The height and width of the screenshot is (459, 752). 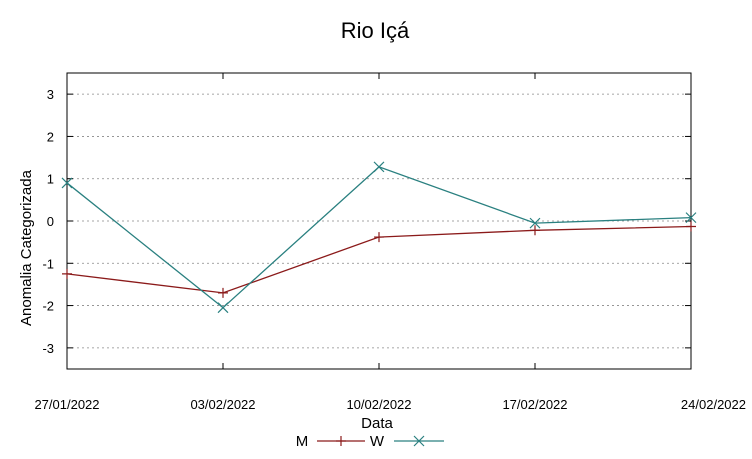 I want to click on y-tick-label: 1, so click(x=50, y=179).